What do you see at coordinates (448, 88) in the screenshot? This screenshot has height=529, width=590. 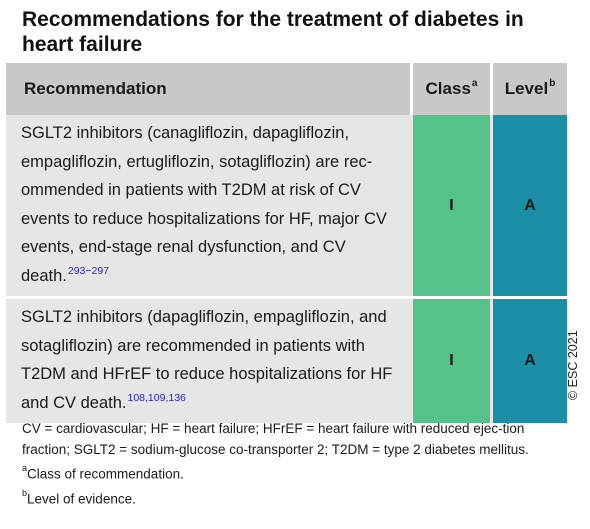 I see `header-class-label: Class` at bounding box center [448, 88].